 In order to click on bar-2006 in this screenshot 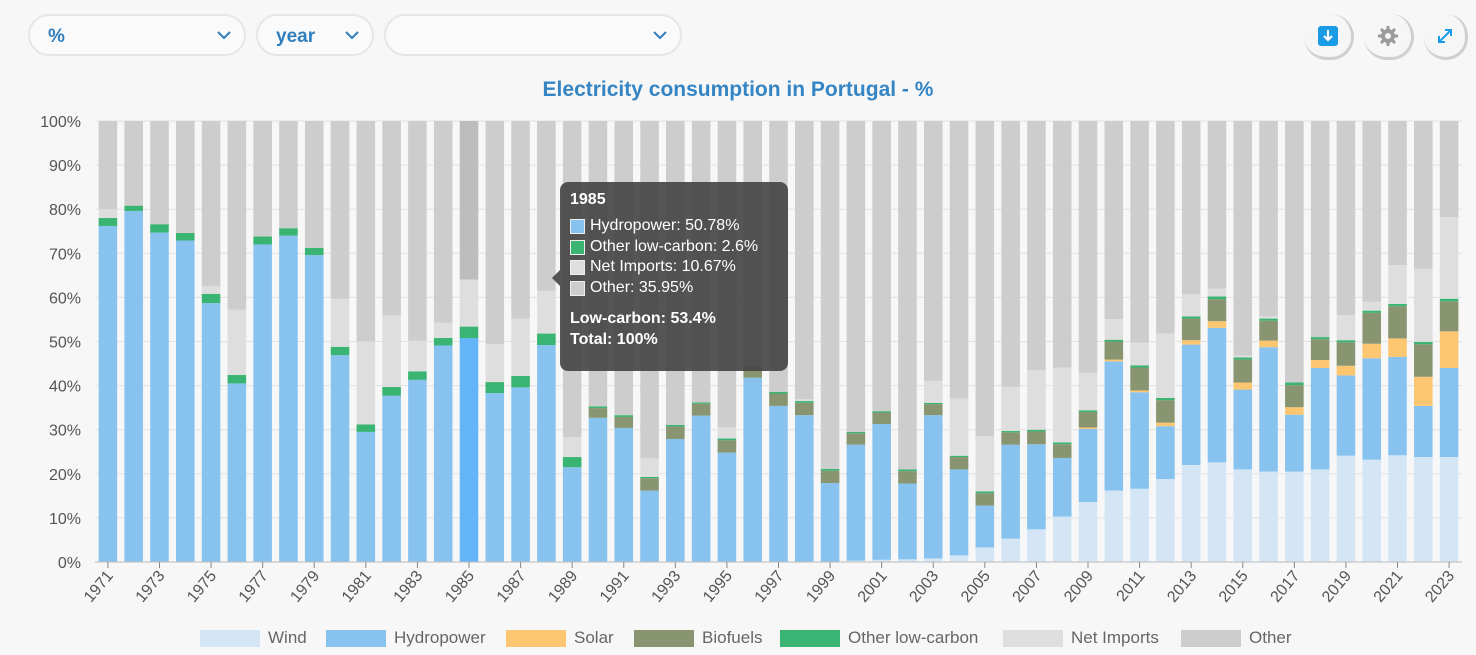, I will do `click(1010, 341)`.